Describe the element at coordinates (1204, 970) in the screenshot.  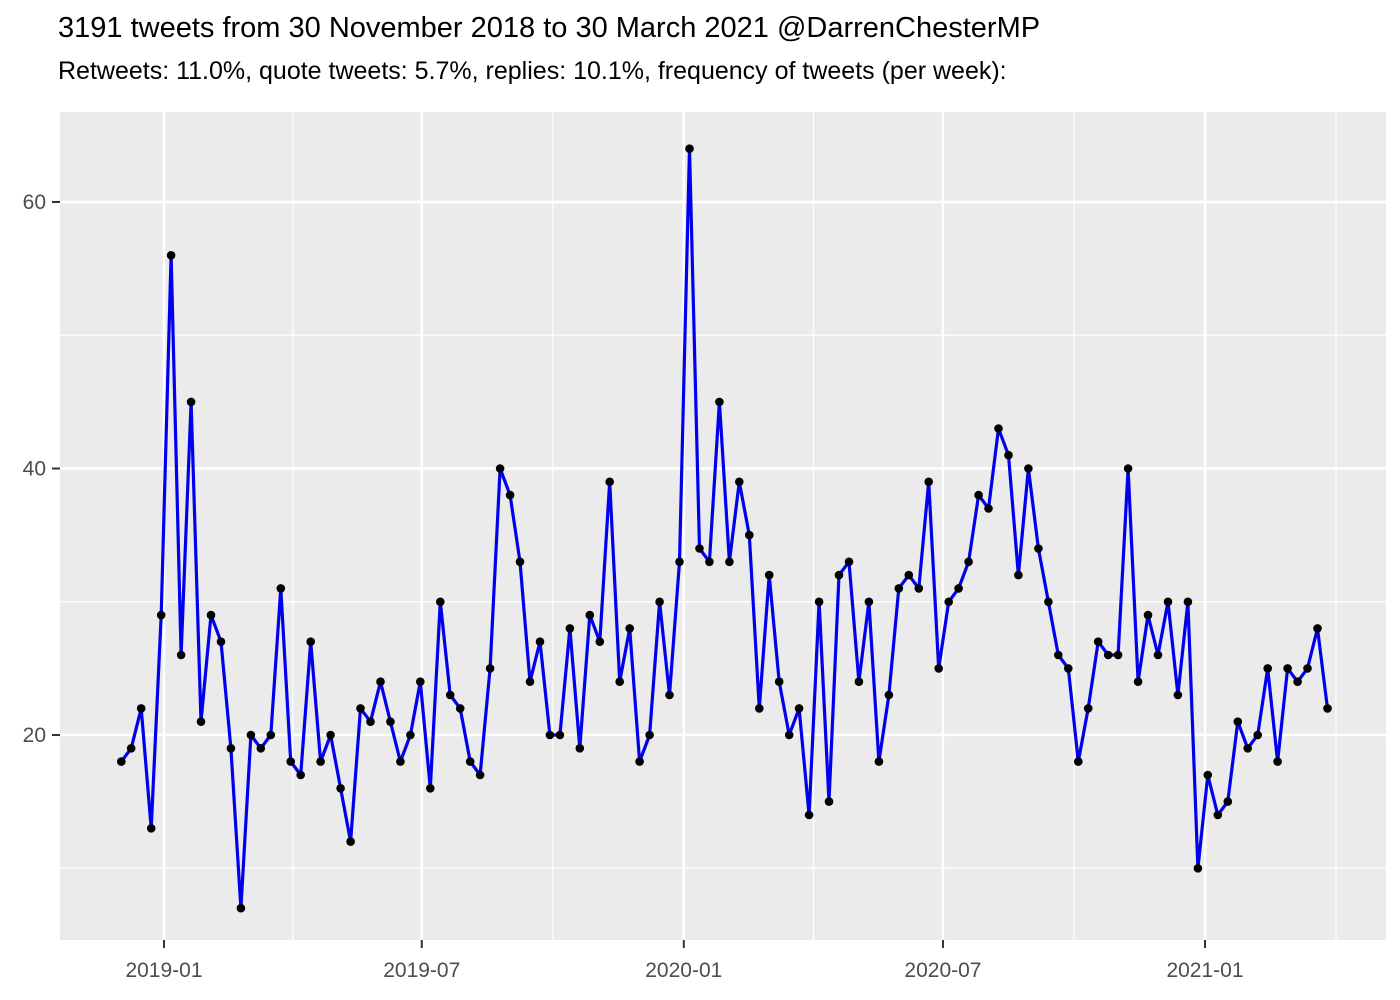
I see `x-axis-label: 2021-01` at that location.